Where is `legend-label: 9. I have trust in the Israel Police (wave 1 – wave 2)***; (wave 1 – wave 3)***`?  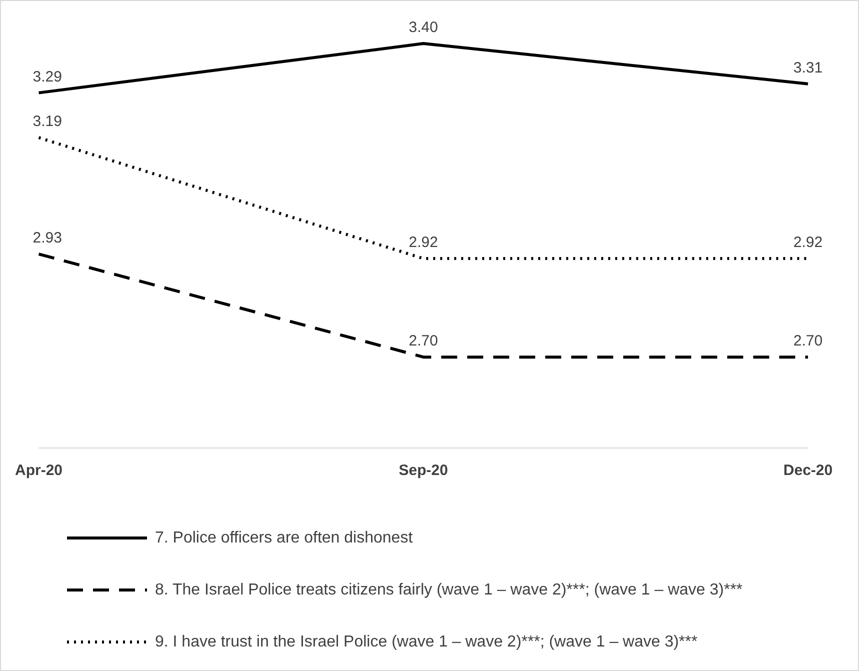
legend-label: 9. I have trust in the Israel Police (wave 1 – wave 2)***; (wave 1 – wave 3)*** is located at coordinates (426, 641).